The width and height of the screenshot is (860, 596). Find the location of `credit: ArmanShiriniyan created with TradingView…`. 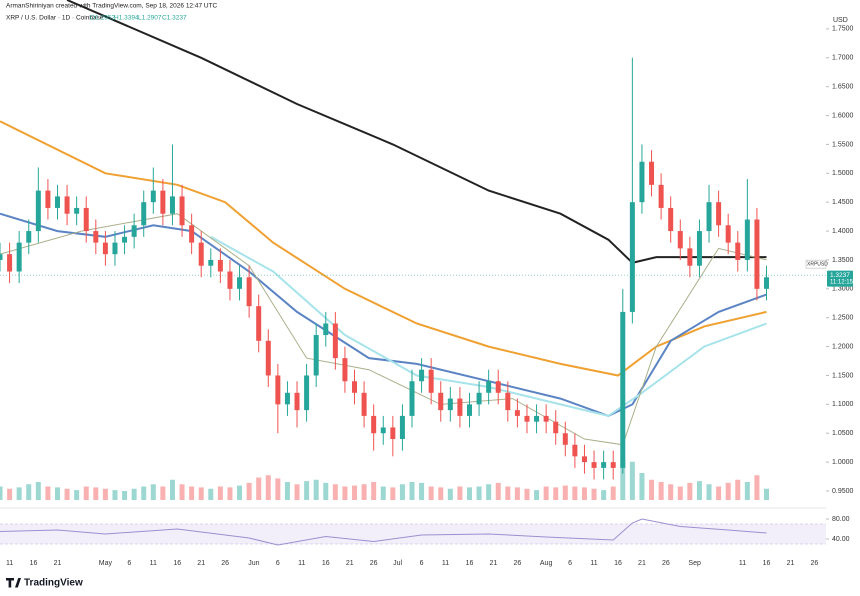

credit: ArmanShiriniyan created with TradingView… is located at coordinates (112, 6).